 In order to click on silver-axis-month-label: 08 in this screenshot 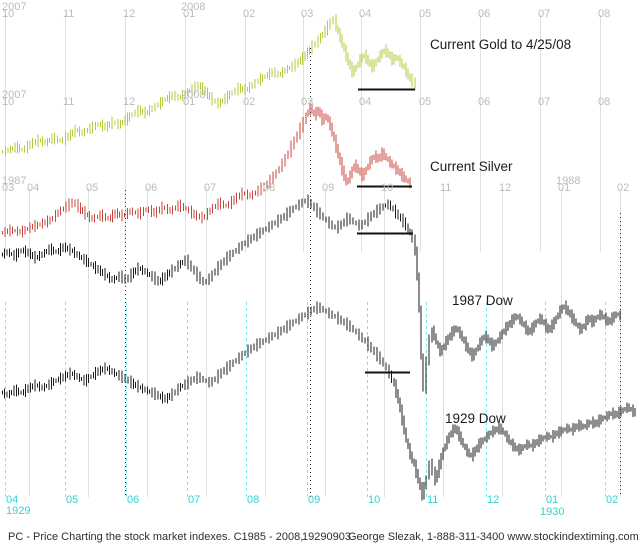, I will do `click(604, 102)`.